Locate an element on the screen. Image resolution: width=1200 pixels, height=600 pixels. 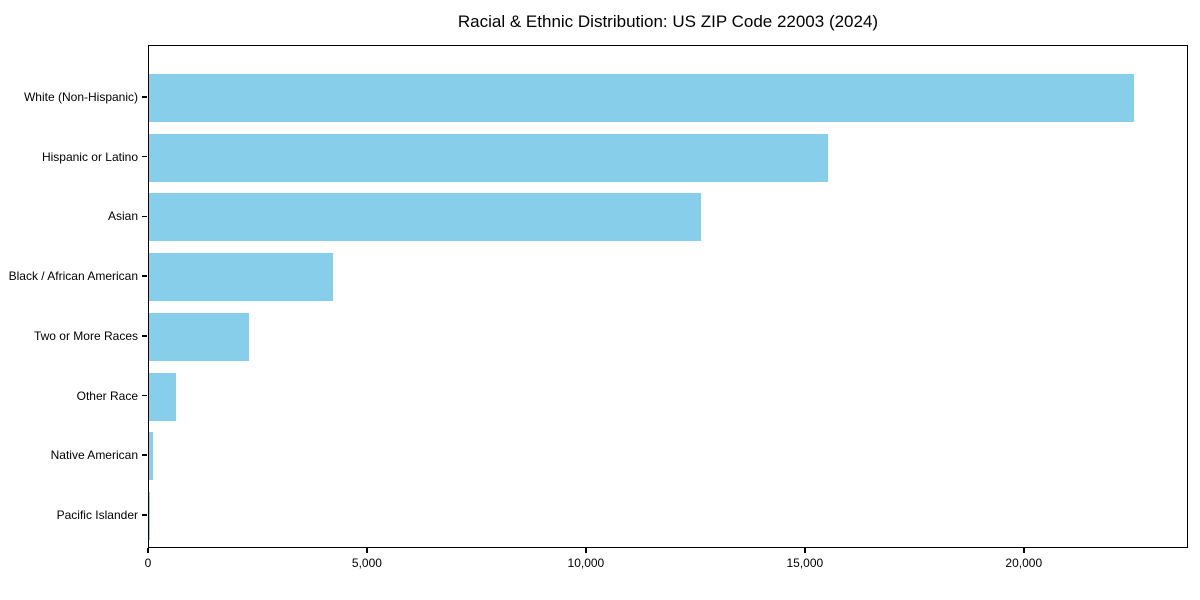
x-axis-tick-label: 5,000 is located at coordinates (366, 563).